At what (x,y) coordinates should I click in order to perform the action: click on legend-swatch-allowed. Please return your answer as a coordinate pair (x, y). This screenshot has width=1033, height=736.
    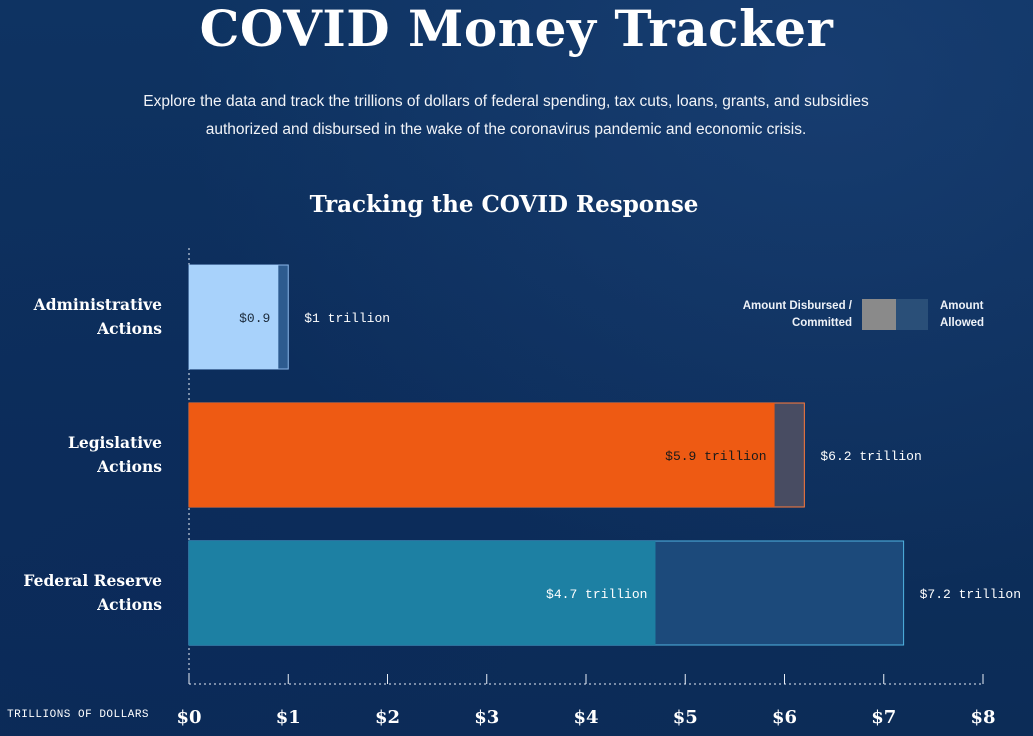
    Looking at the image, I should click on (912, 314).